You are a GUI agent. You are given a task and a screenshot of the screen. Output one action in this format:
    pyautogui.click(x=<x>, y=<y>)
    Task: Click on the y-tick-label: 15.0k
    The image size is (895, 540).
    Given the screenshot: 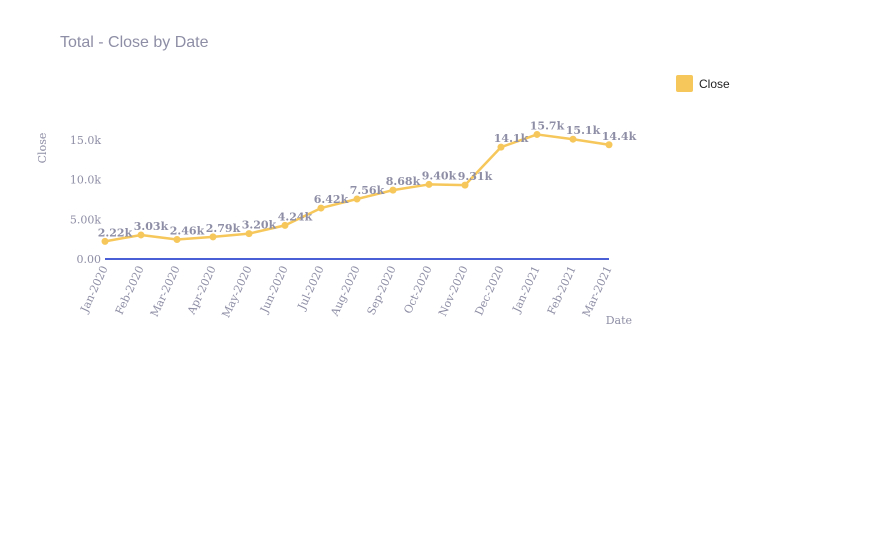 What is the action you would take?
    pyautogui.click(x=85, y=140)
    